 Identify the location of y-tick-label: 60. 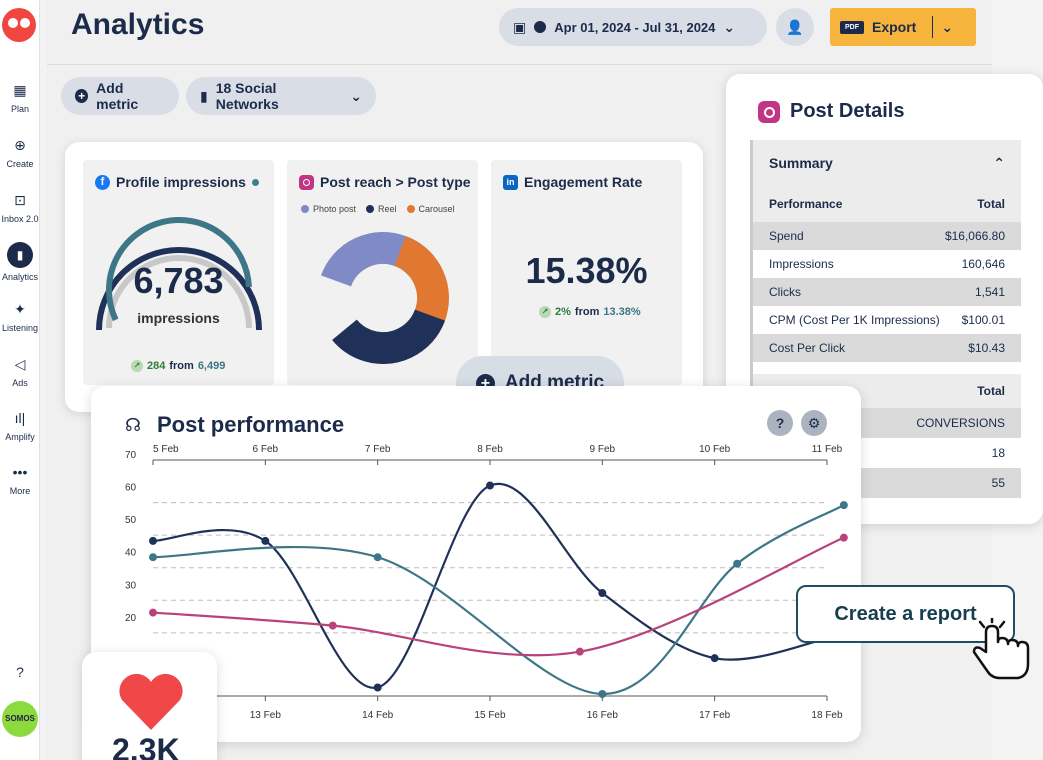
(131, 488).